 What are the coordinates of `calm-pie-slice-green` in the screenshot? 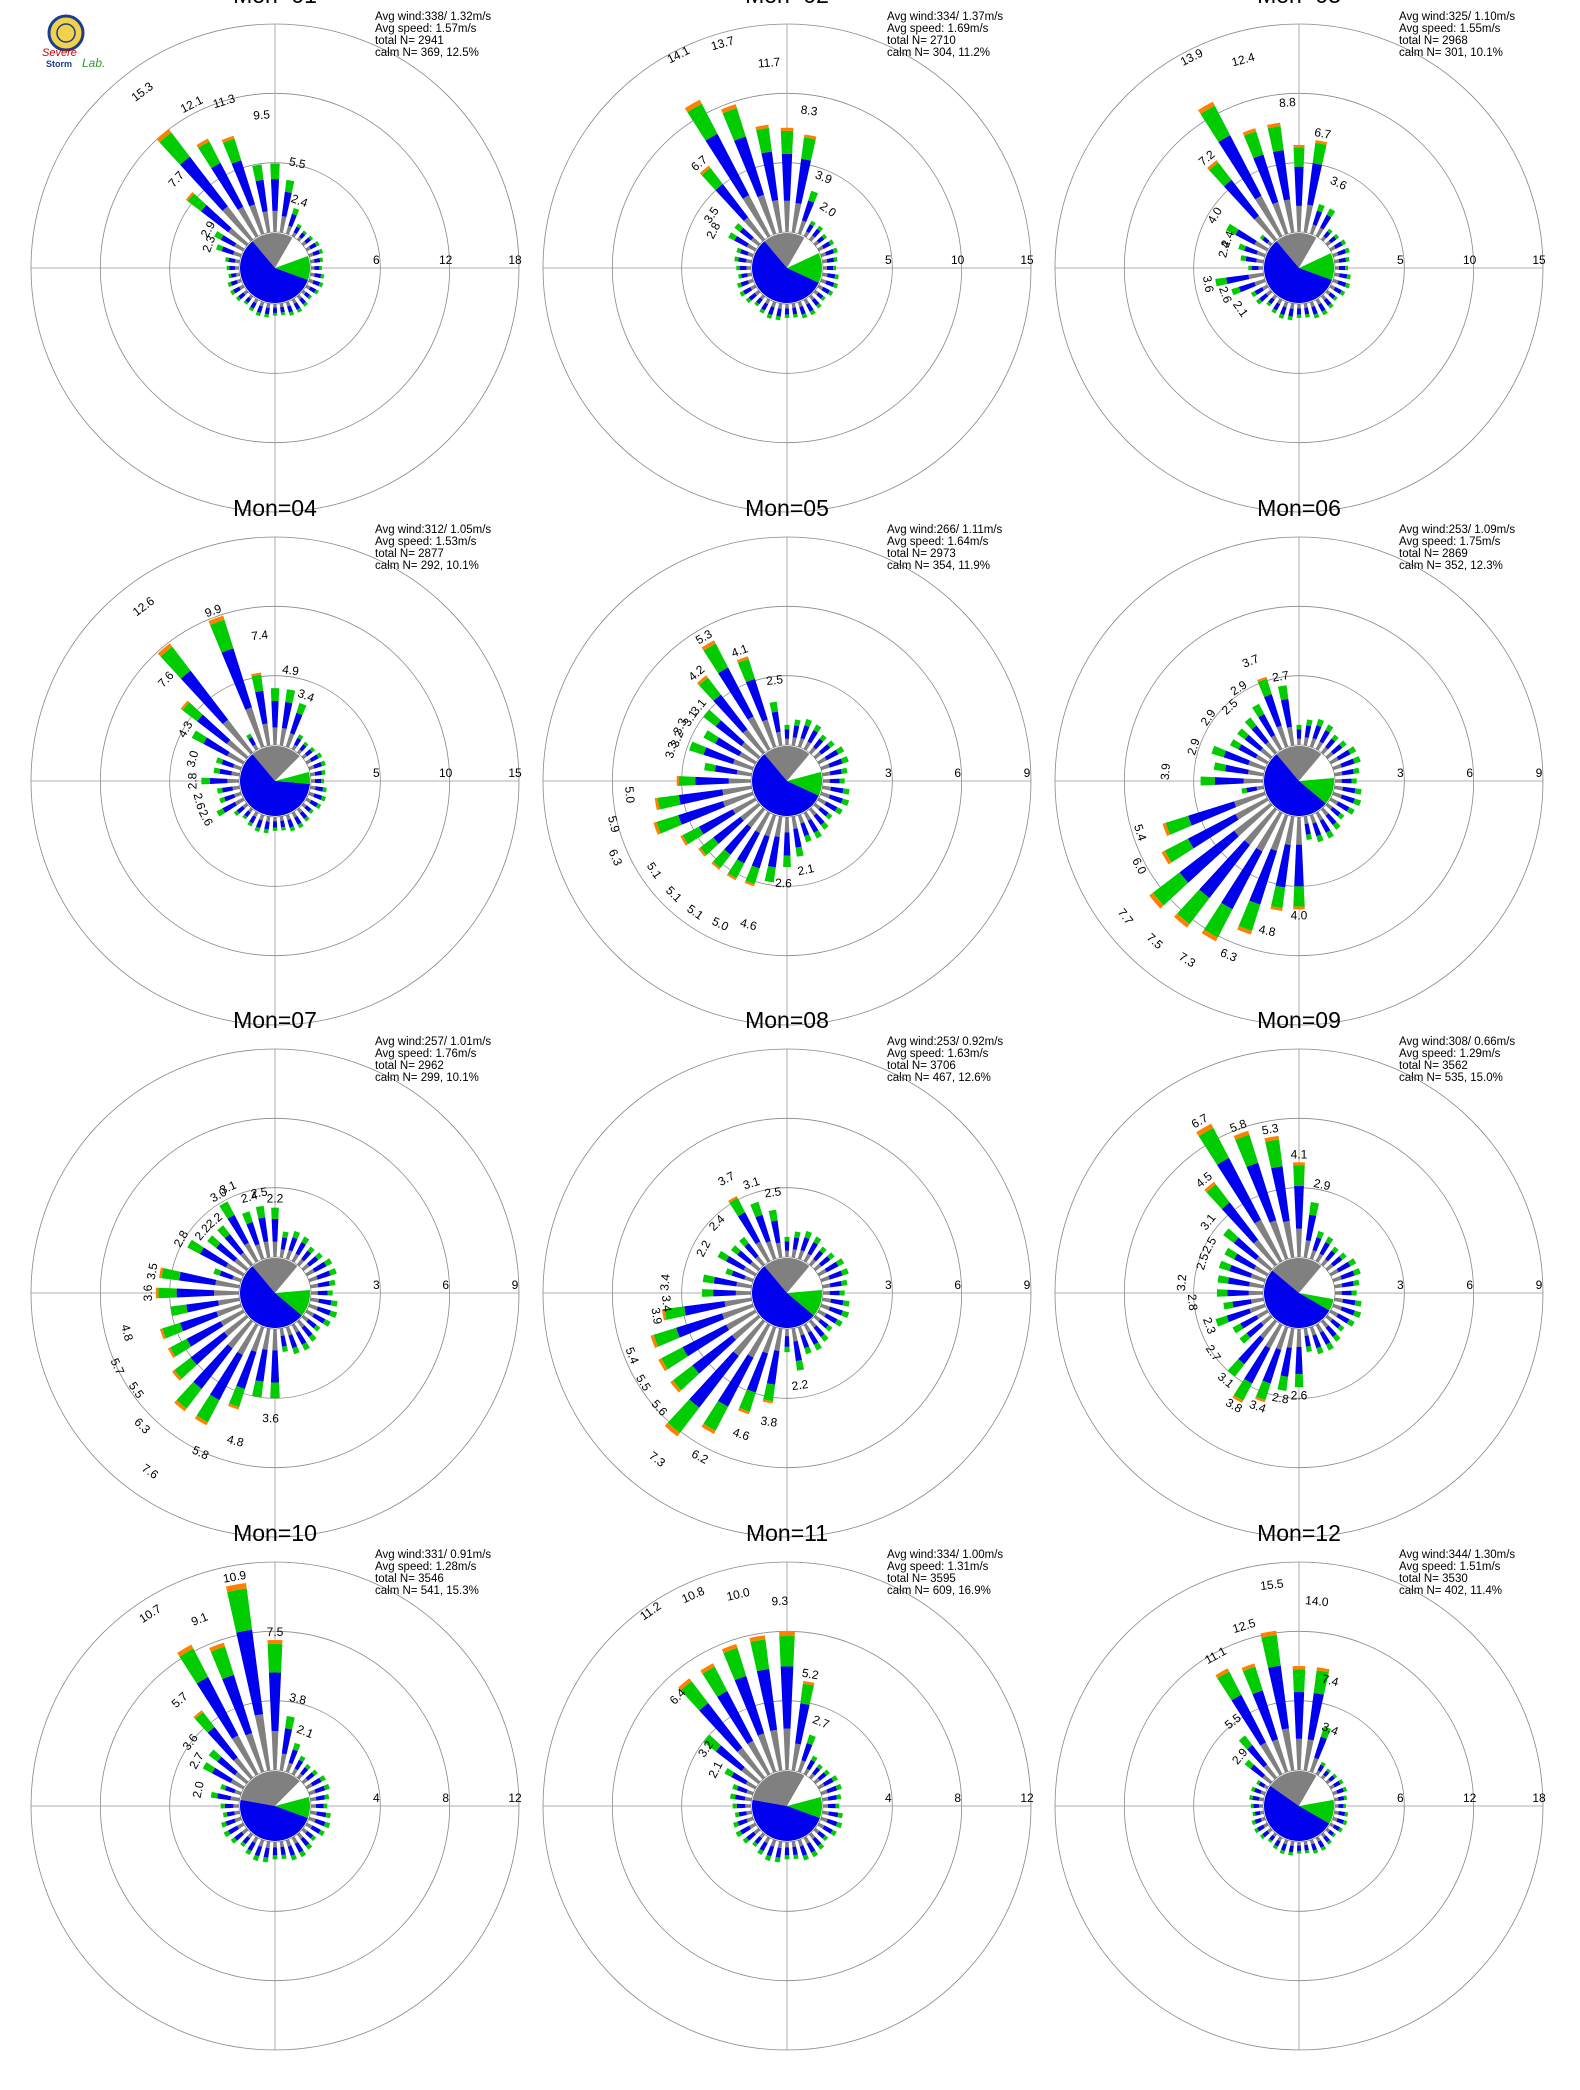 It's located at (1316, 1302).